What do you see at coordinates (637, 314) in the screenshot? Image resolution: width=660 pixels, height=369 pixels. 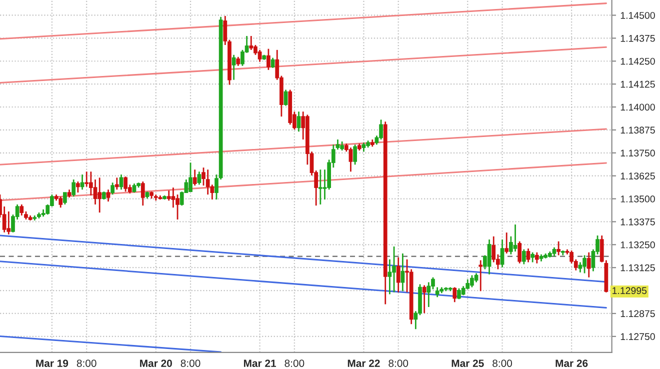 I see `y-tick-label: 1.12875` at bounding box center [637, 314].